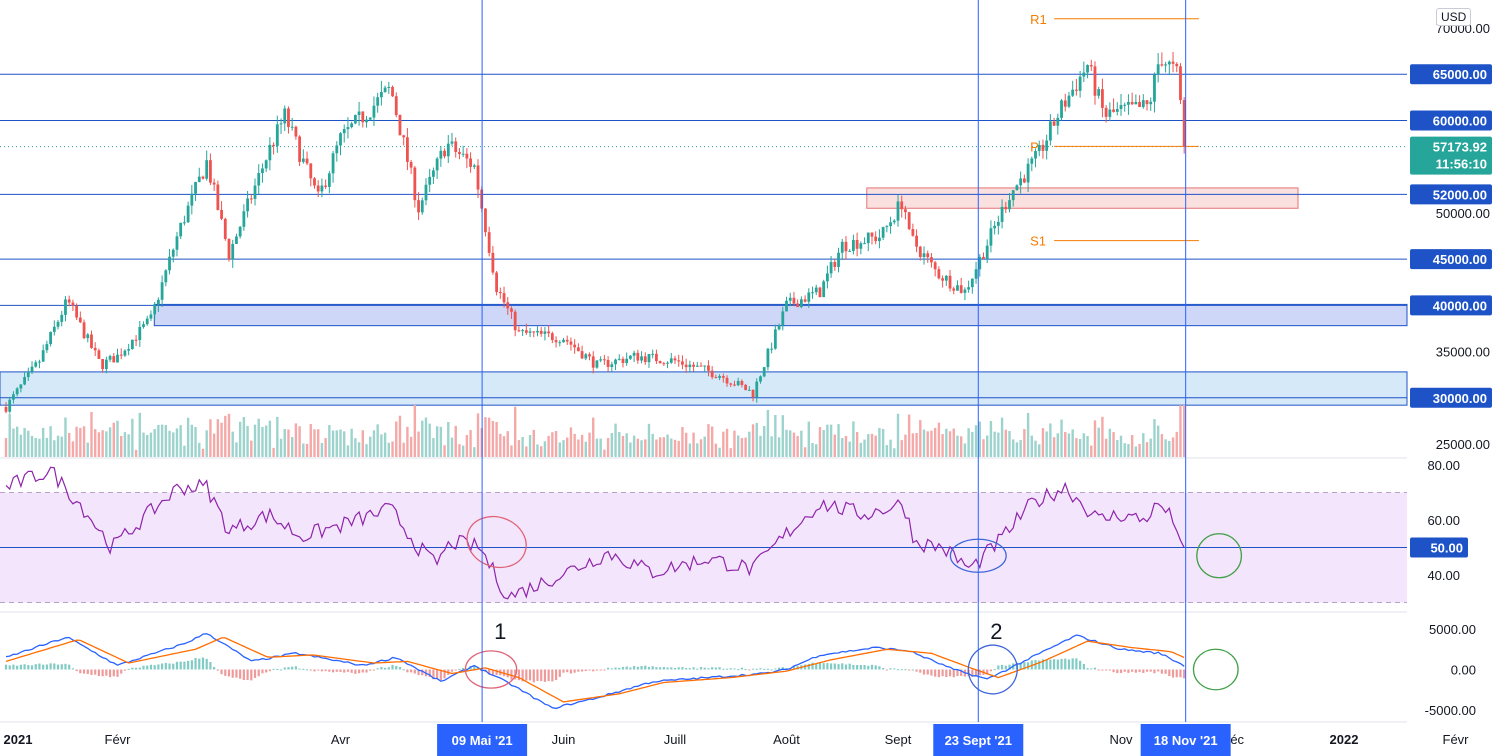  I want to click on last-price-badge, so click(1451, 155).